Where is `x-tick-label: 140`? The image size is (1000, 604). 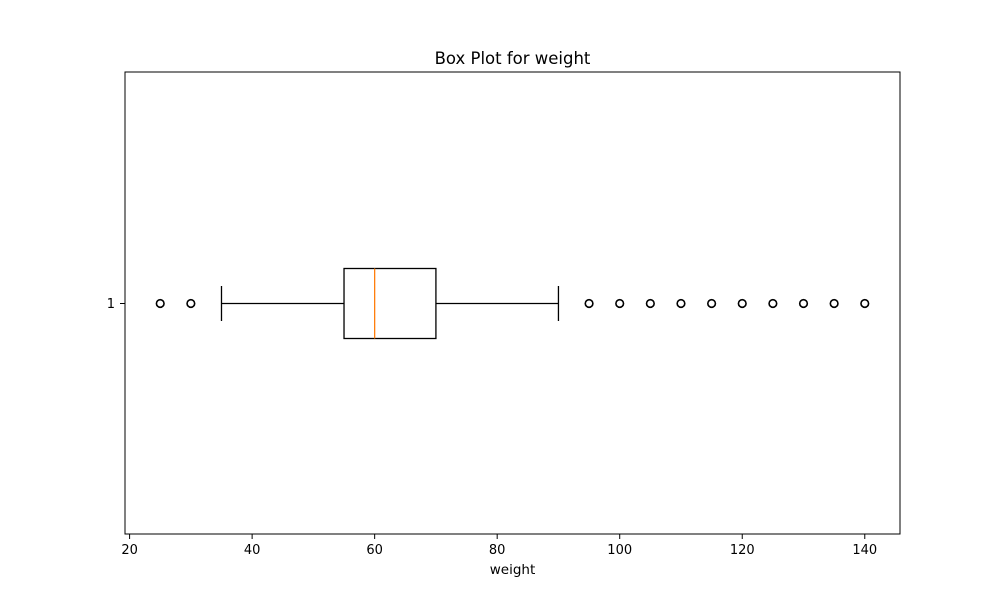
x-tick-label: 140 is located at coordinates (864, 550).